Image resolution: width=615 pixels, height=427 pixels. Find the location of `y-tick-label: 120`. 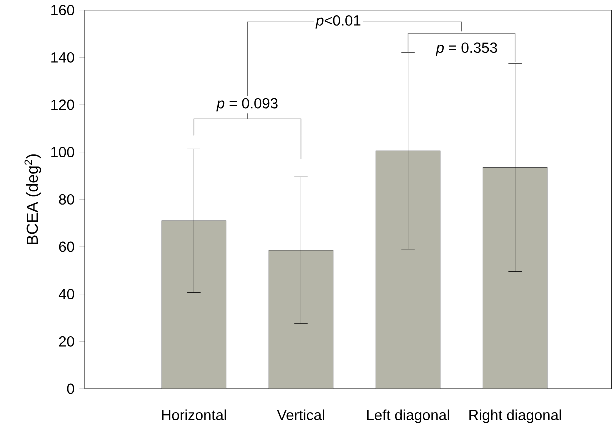

y-tick-label: 120 is located at coordinates (63, 105).